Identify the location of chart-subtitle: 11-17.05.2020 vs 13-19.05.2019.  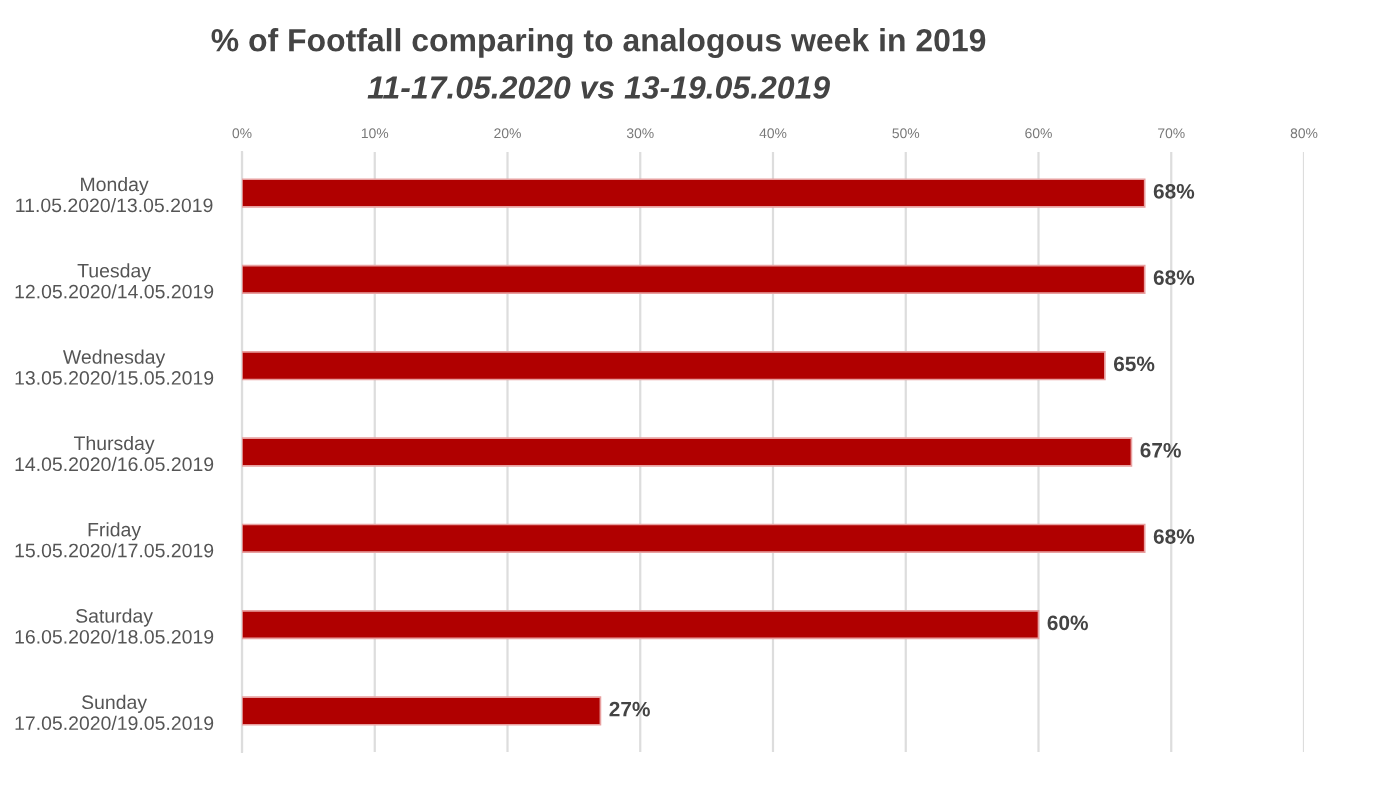
(598, 87).